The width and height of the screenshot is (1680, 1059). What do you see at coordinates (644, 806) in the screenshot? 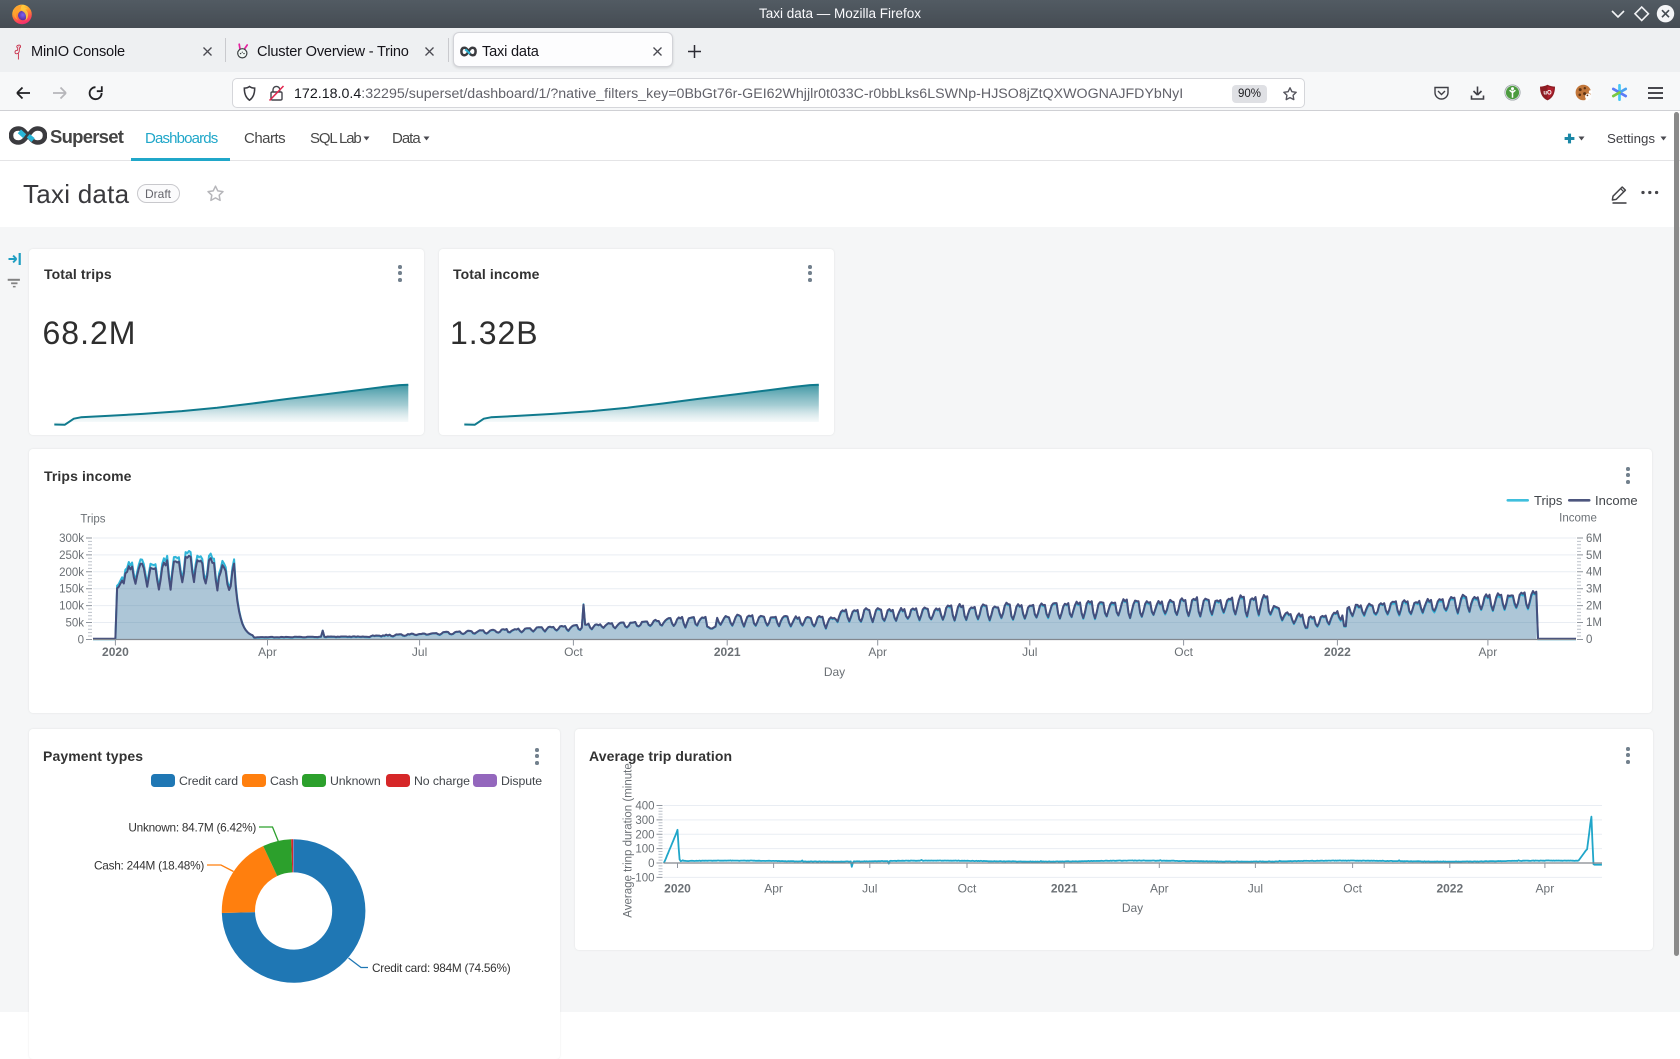
I see `svg-text: 400` at bounding box center [644, 806].